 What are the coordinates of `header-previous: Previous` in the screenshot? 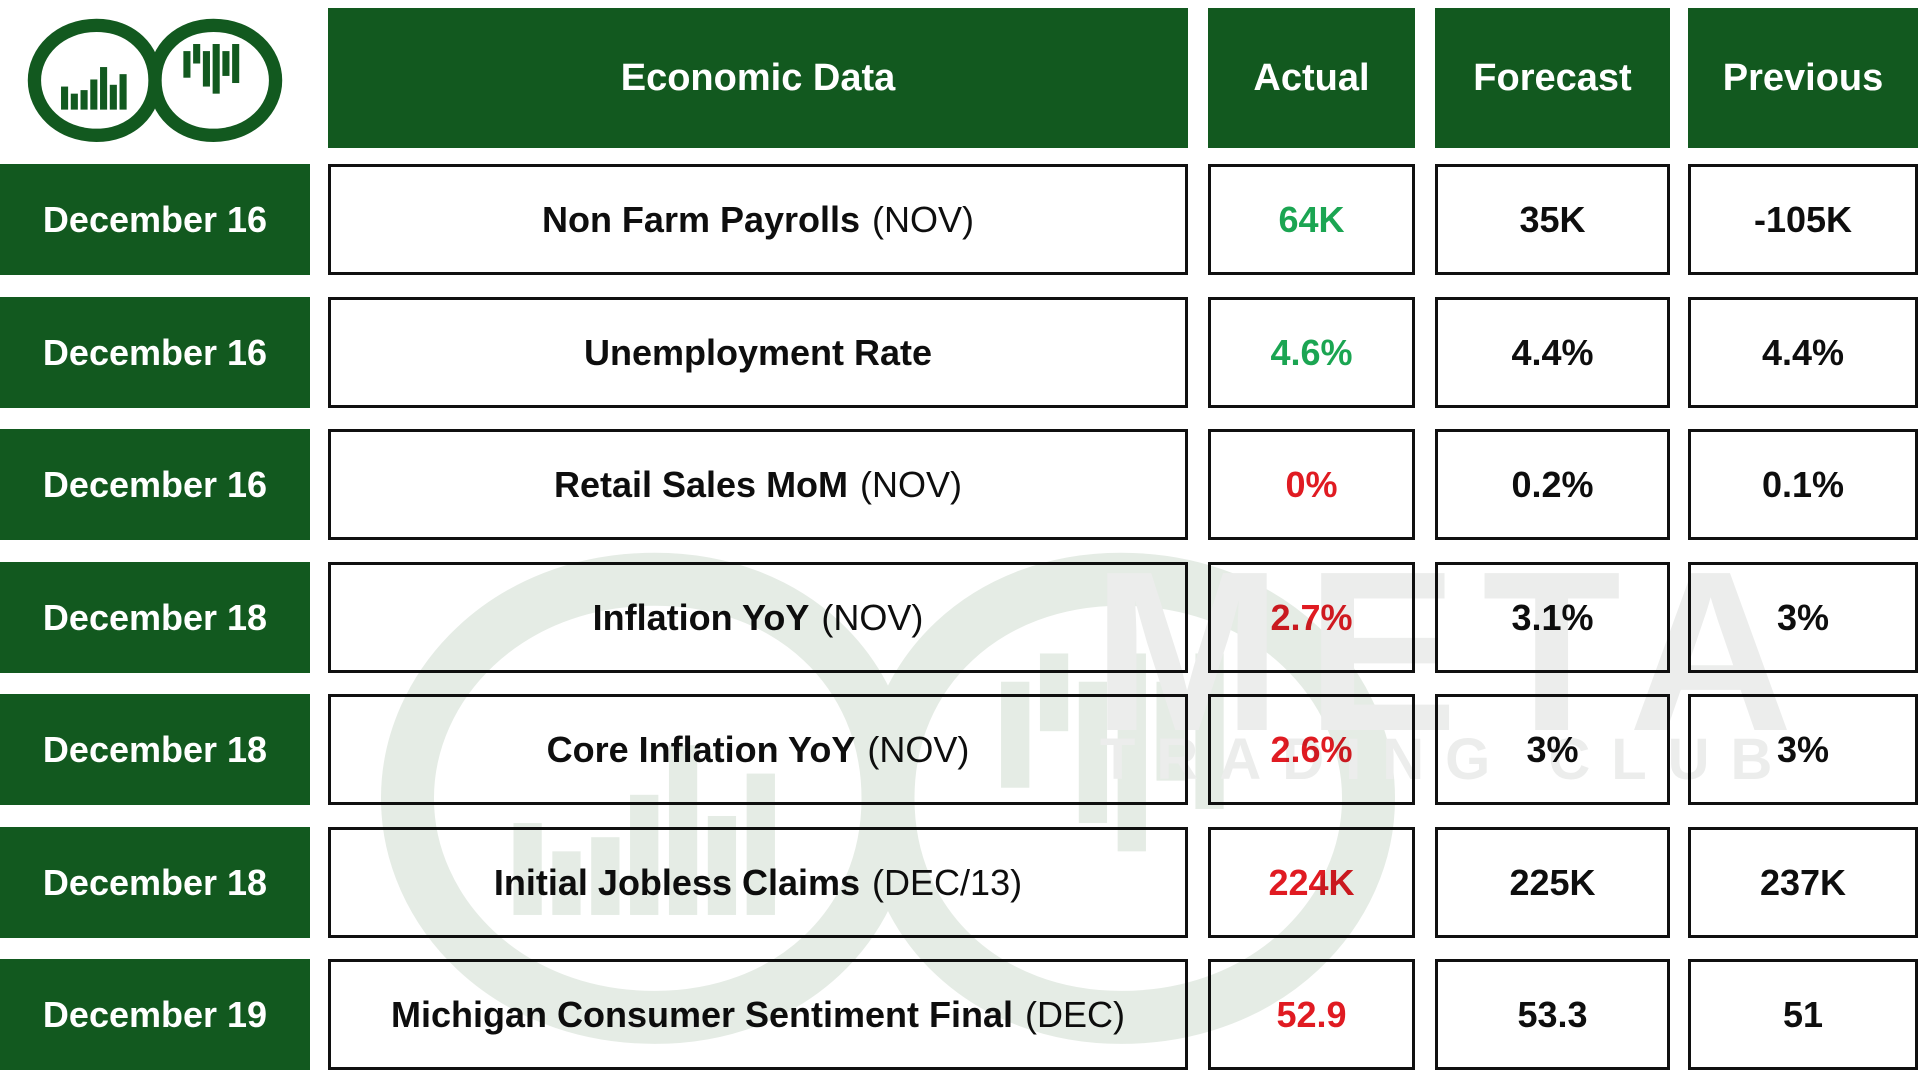 It's located at (1803, 78).